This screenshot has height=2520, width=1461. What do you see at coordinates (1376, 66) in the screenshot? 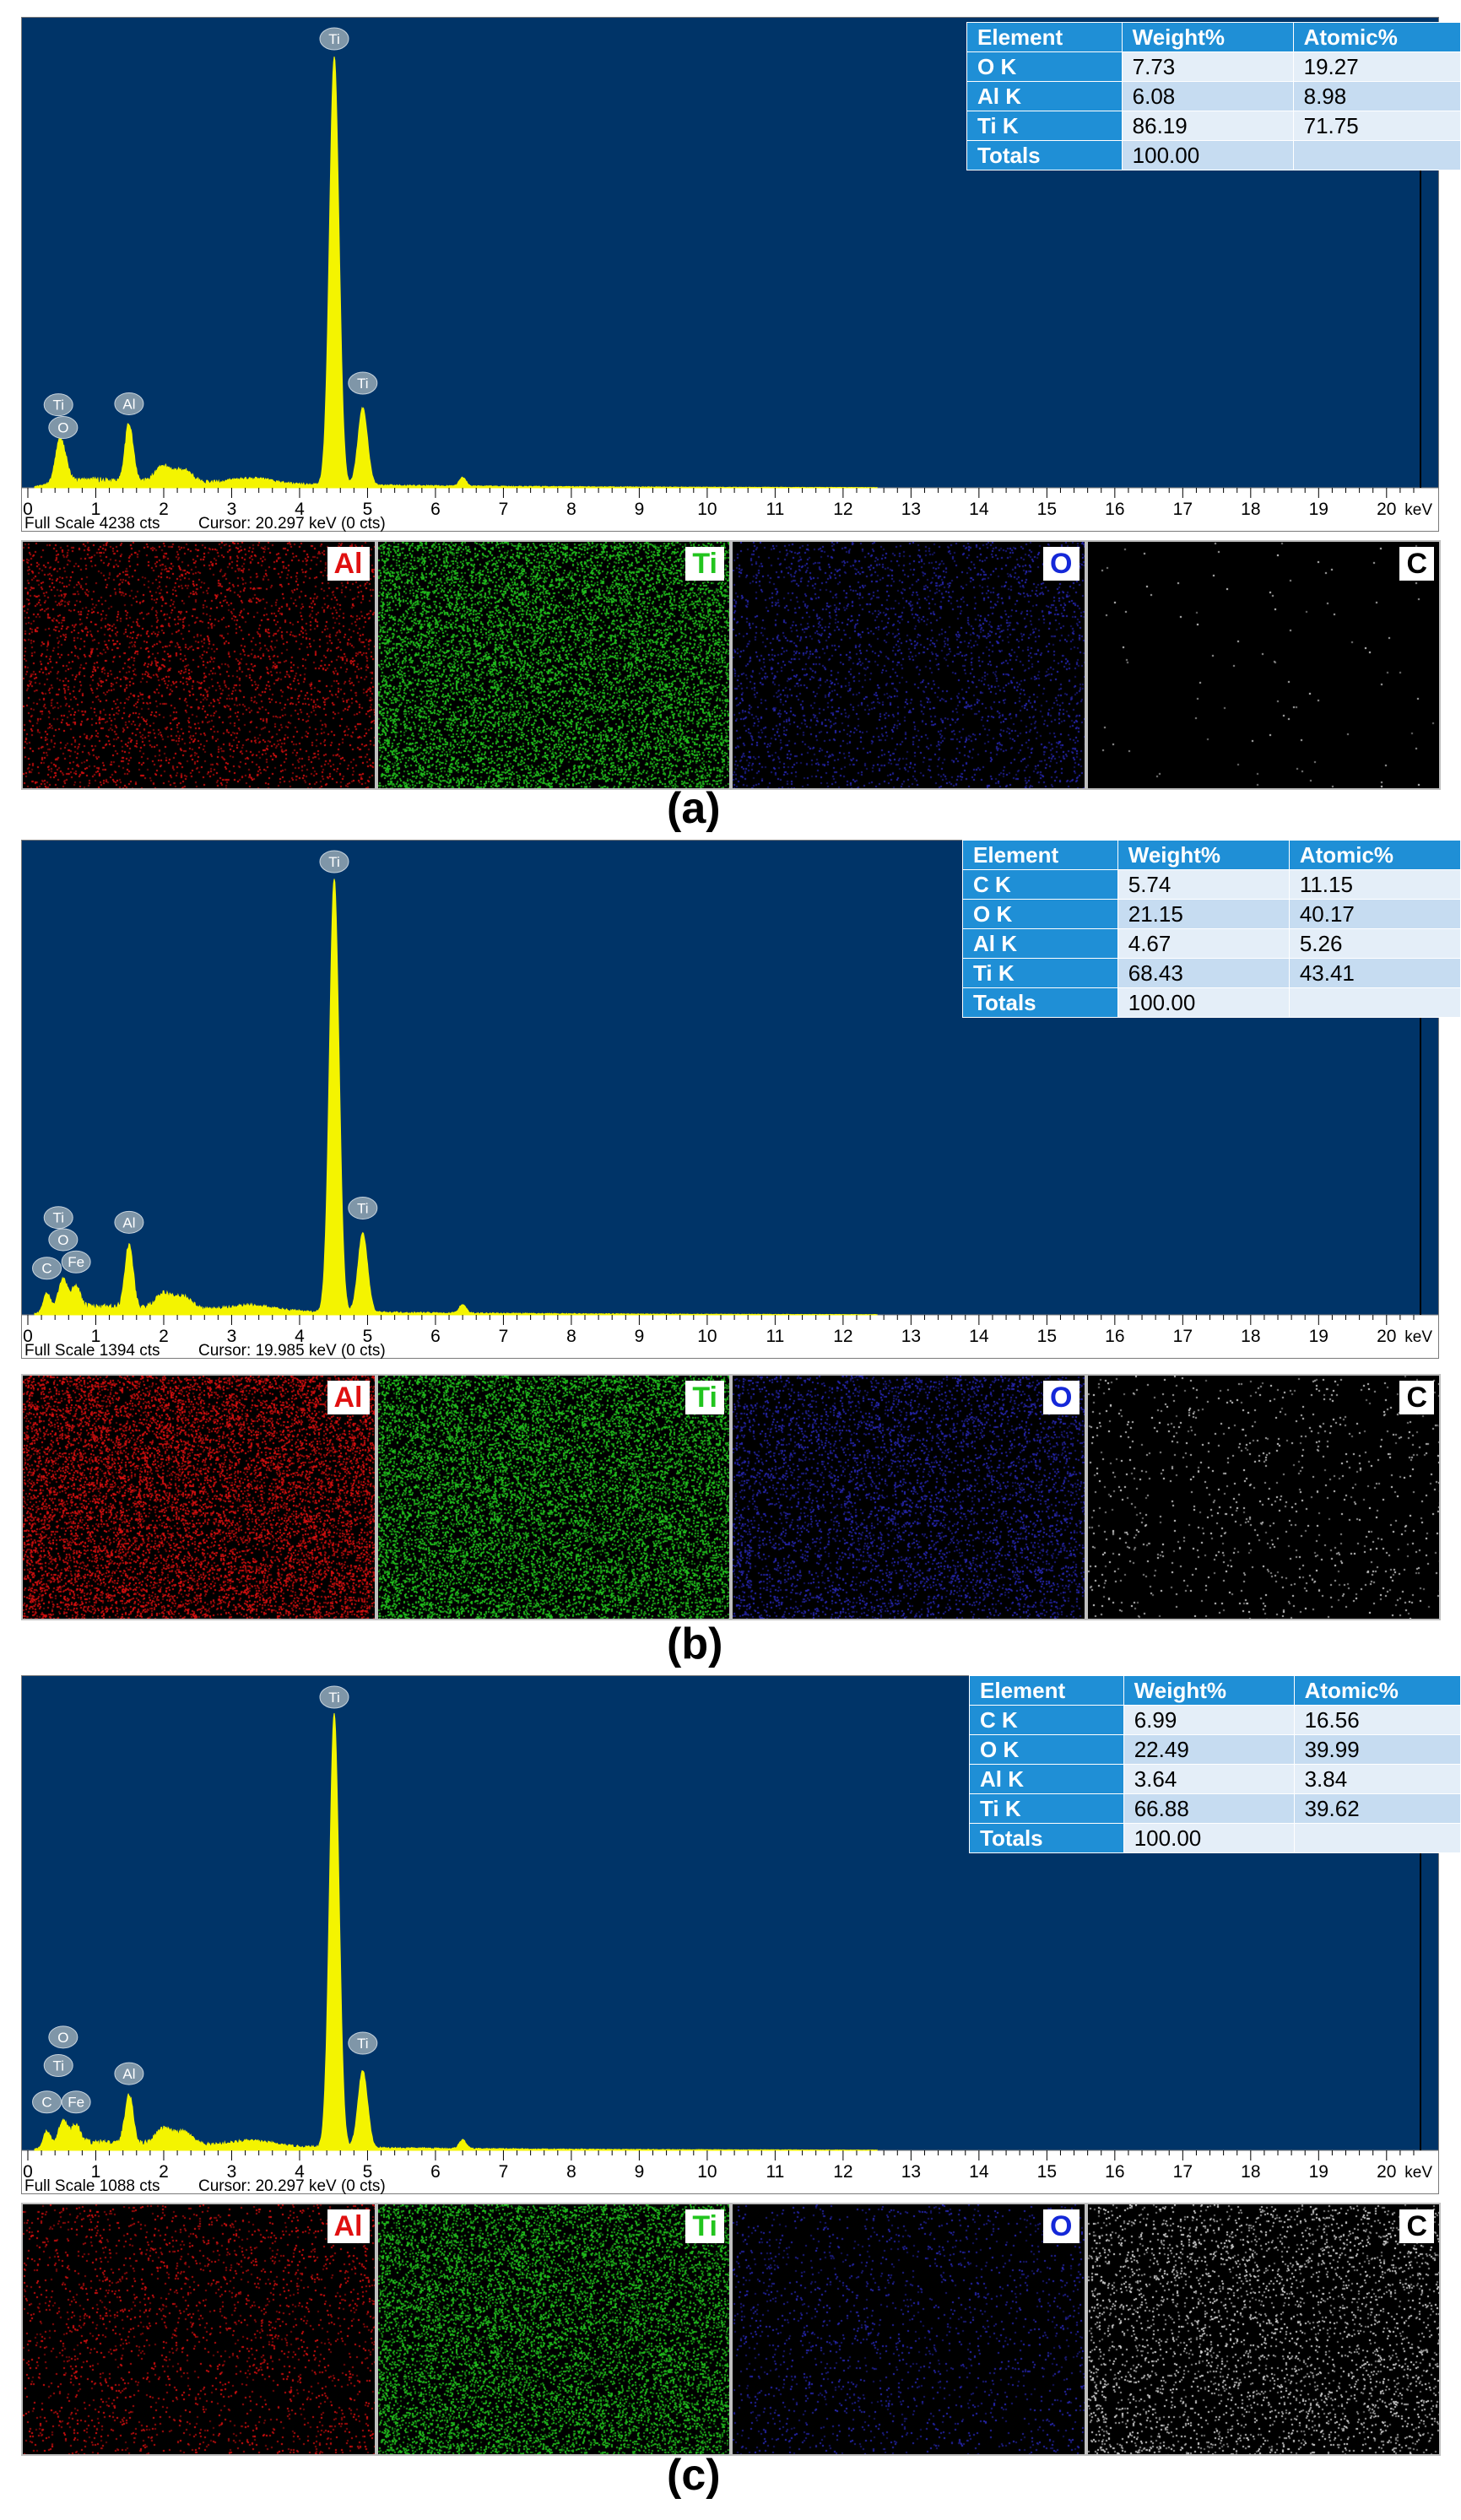
I see `table-cell-atomic: 19.27` at bounding box center [1376, 66].